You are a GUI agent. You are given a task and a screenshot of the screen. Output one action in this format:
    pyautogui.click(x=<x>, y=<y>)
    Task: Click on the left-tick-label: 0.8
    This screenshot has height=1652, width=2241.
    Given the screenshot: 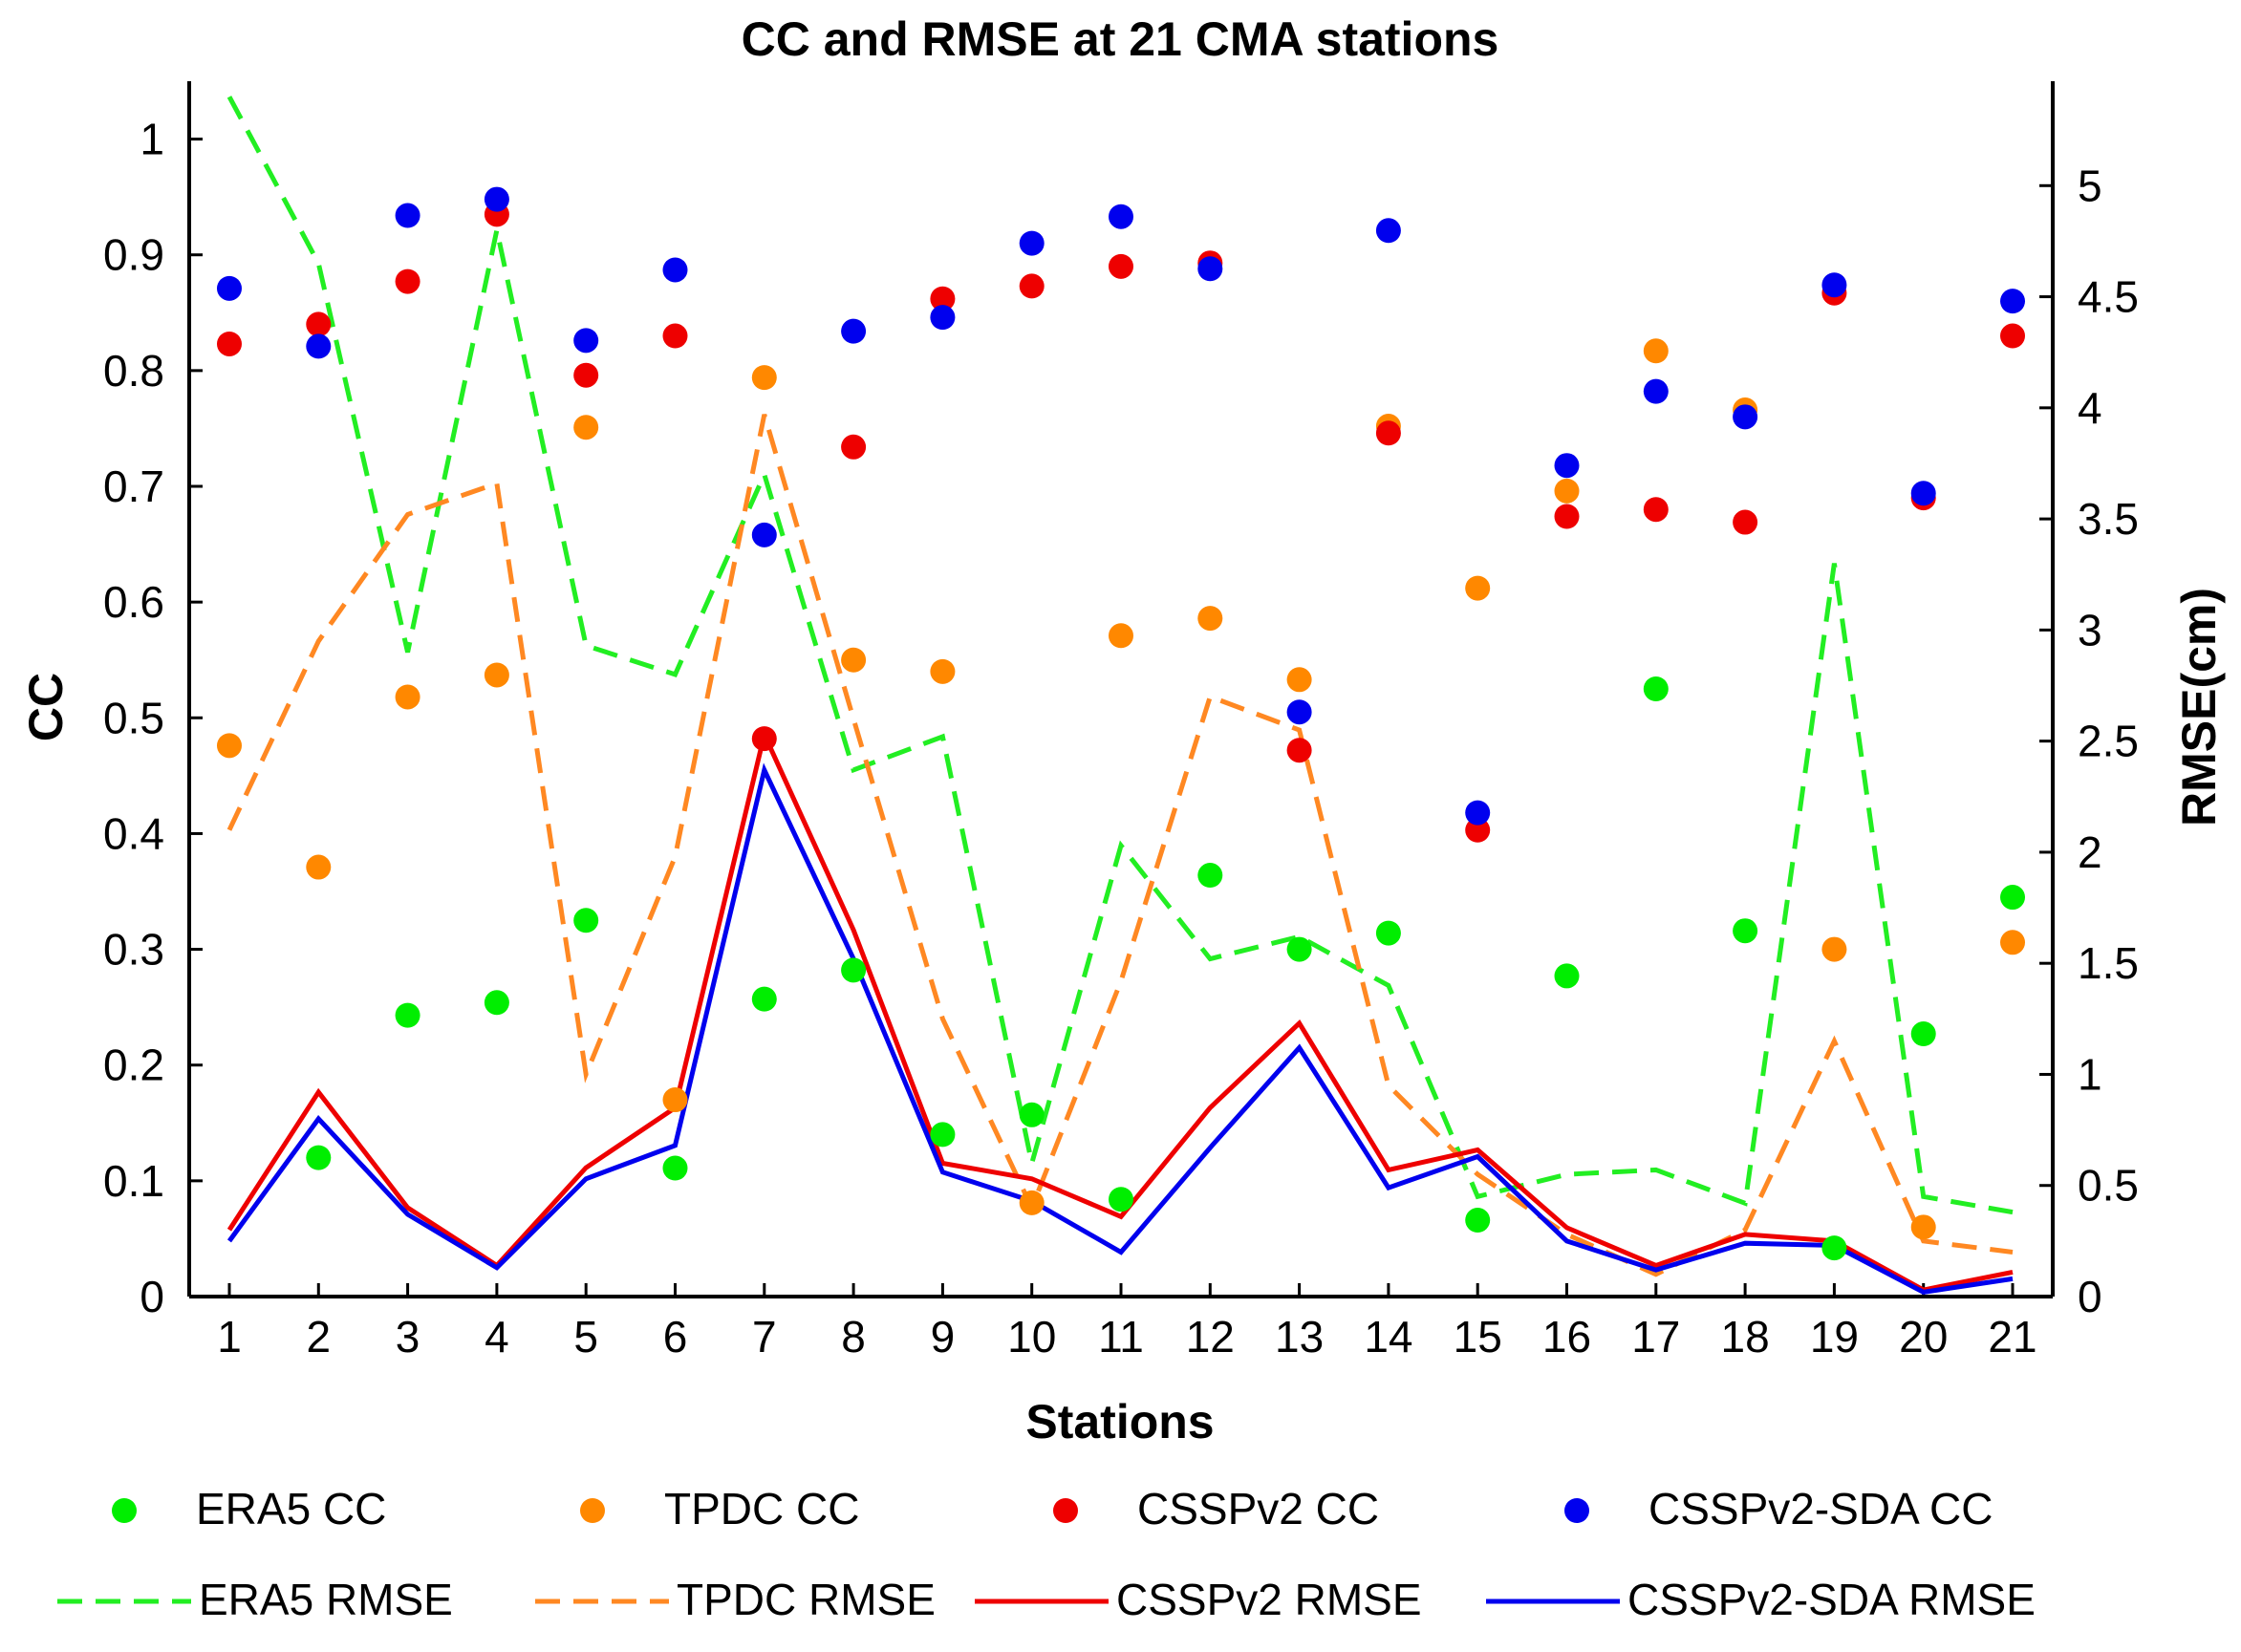 What is the action you would take?
    pyautogui.click(x=133, y=371)
    